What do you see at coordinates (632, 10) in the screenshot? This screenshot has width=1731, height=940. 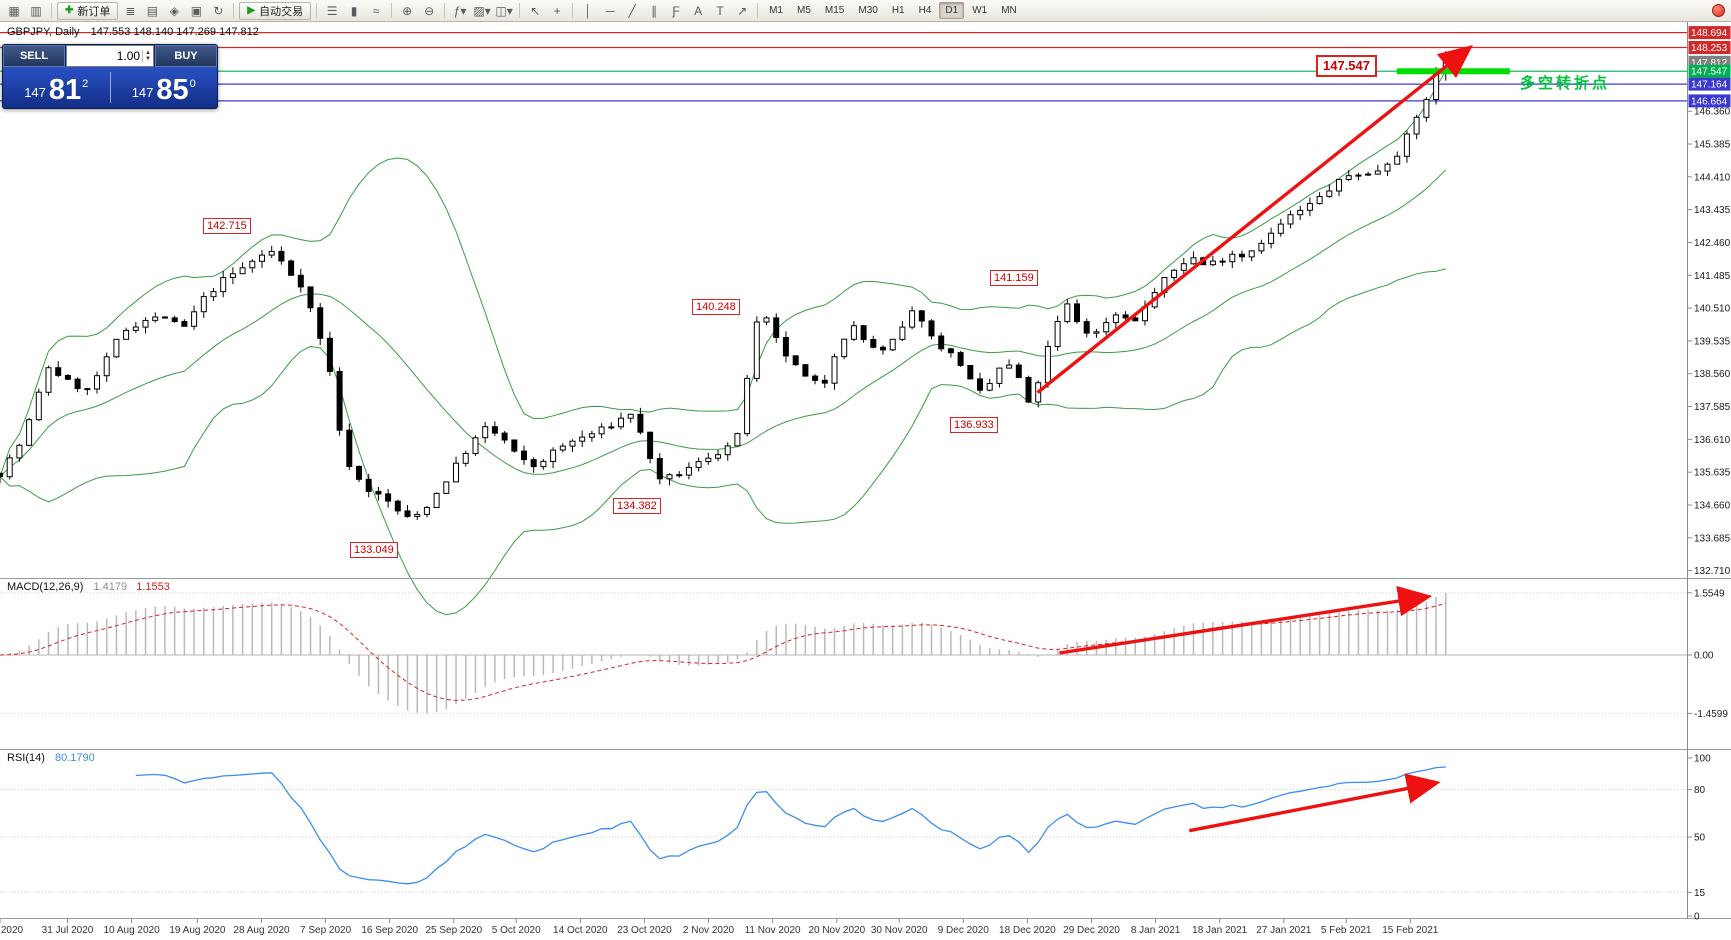 I see `trendline-icon: ╱` at bounding box center [632, 10].